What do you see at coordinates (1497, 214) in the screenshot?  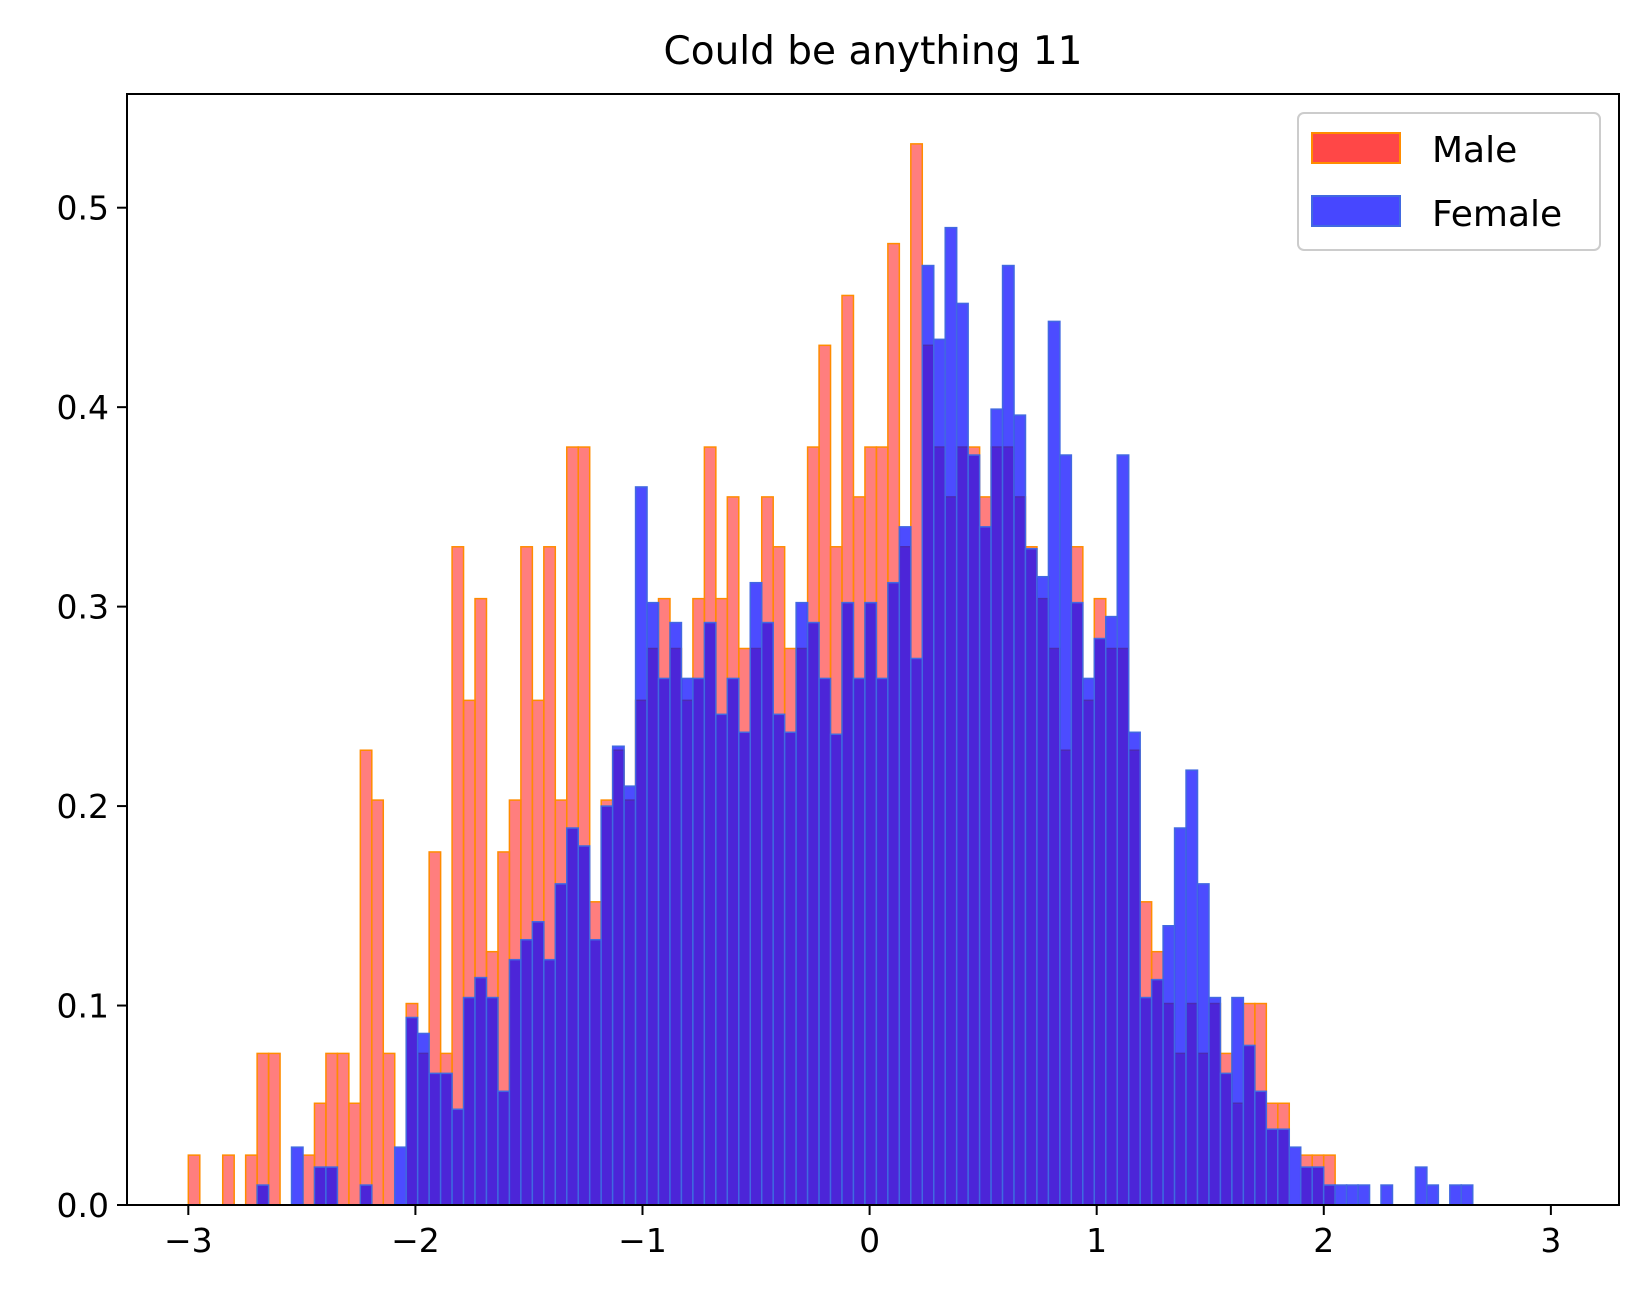 I see `legend-label-female: Female` at bounding box center [1497, 214].